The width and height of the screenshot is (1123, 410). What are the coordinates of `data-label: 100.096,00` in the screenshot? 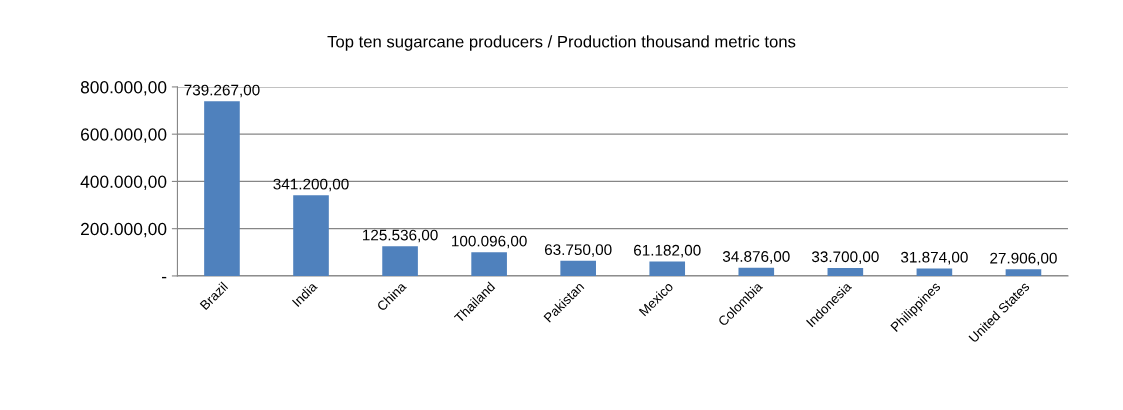 It's located at (489, 242).